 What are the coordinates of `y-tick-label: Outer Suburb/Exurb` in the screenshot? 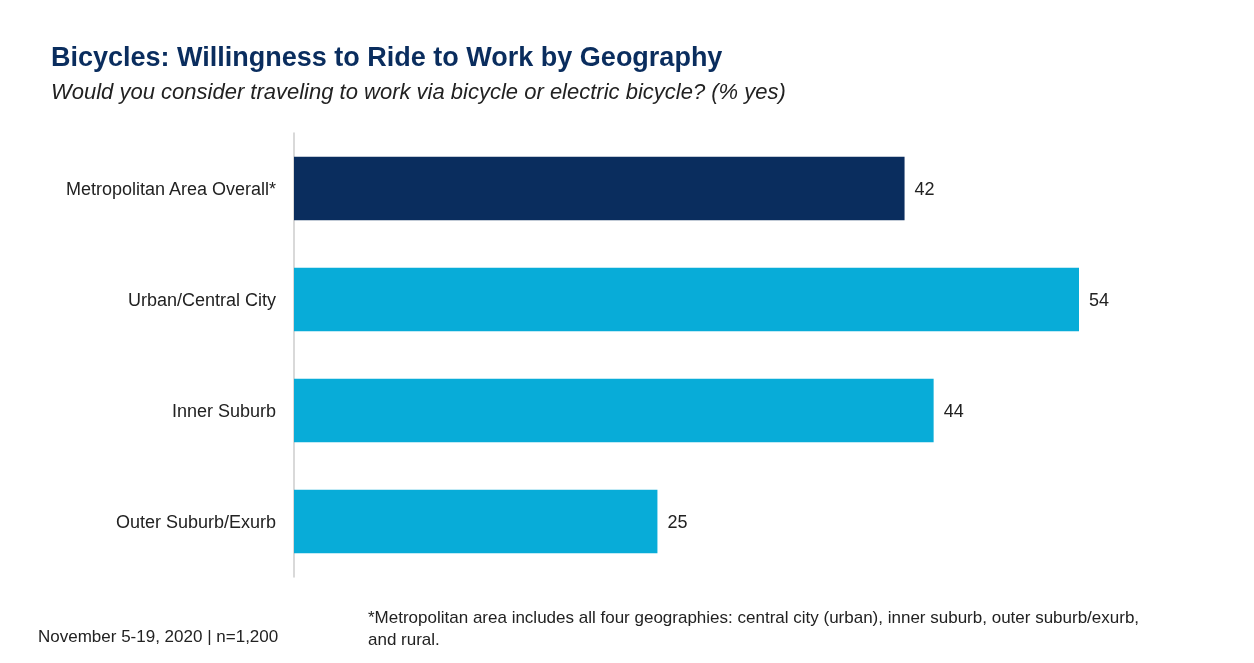 It's located at (195, 521).